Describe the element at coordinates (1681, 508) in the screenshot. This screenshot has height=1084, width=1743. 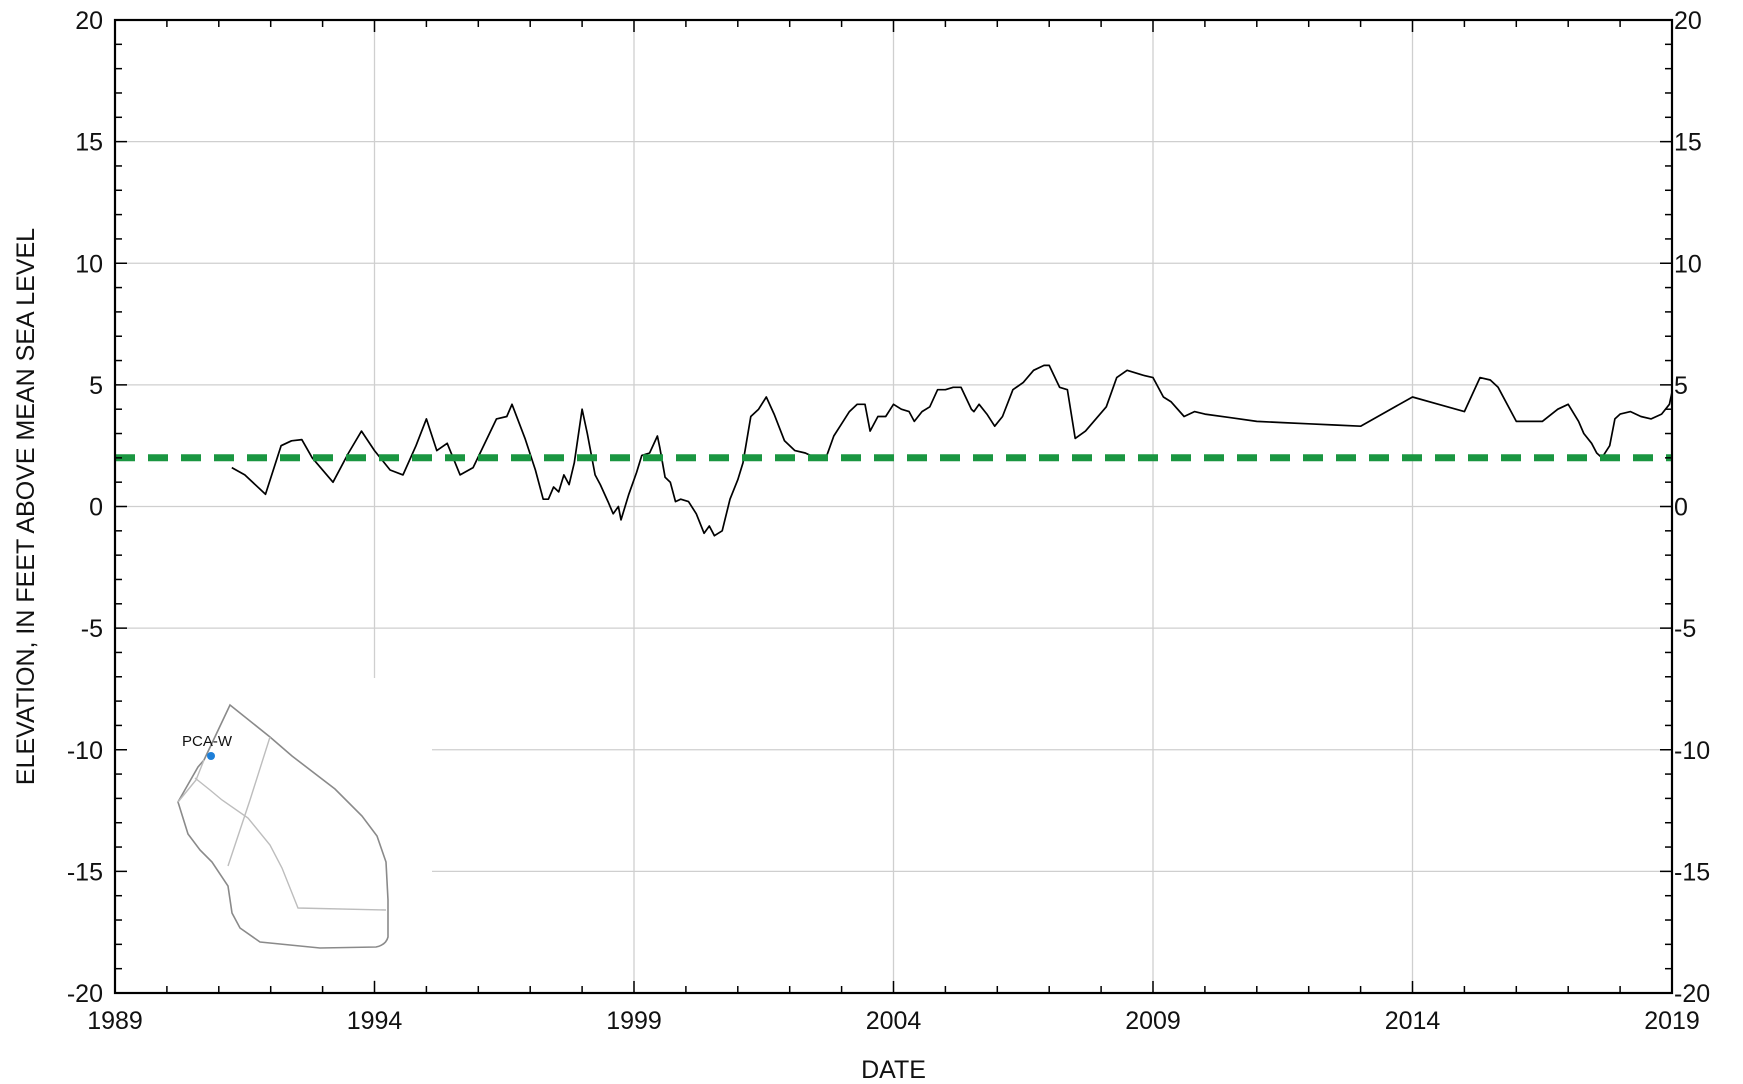
I see `y-tick-label-right: 0` at that location.